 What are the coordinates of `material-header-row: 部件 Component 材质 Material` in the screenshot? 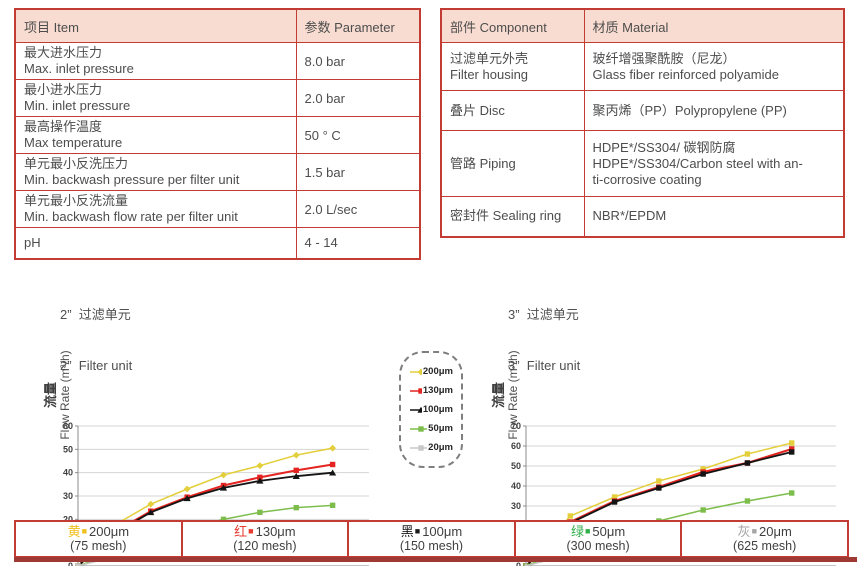 It's located at (642, 25).